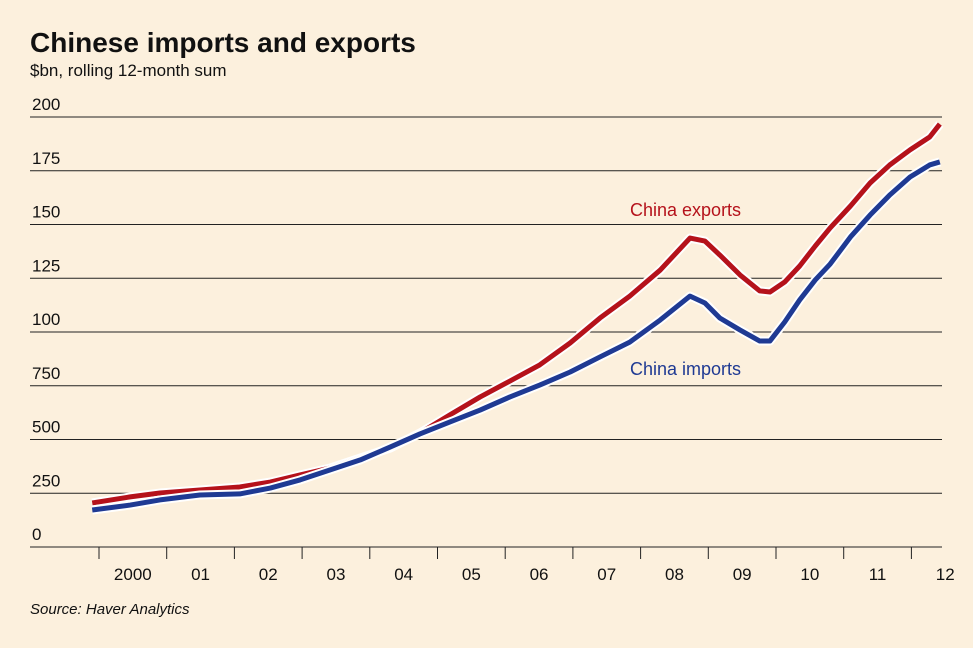 The height and width of the screenshot is (648, 973). What do you see at coordinates (46, 265) in the screenshot?
I see `y-tick-label: 125` at bounding box center [46, 265].